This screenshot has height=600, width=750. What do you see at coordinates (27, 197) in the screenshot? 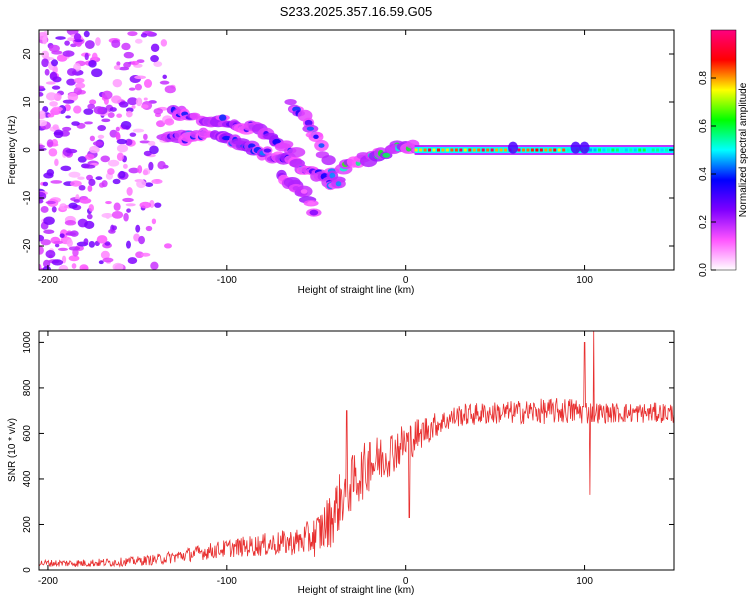
I see `heatmap-y-tick-label: -10` at bounding box center [27, 197].